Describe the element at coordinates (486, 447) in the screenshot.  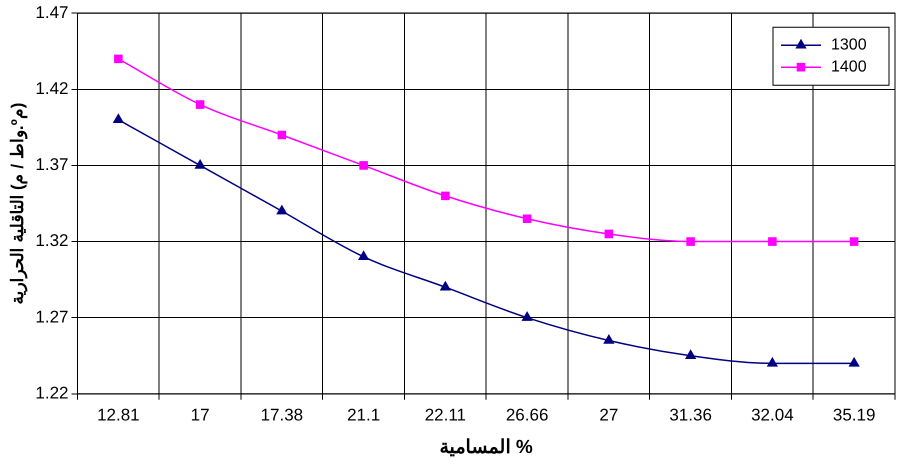
I see `x-axis-title: المسامية %` at that location.